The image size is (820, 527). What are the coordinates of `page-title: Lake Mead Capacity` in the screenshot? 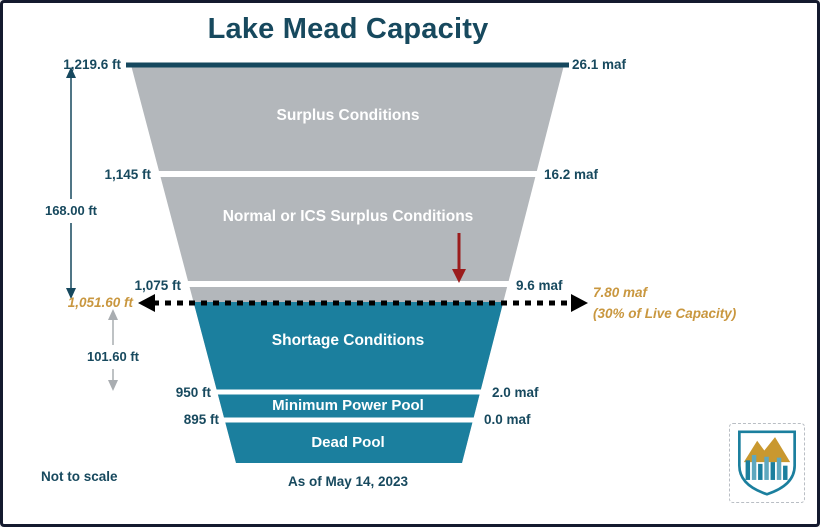 It's located at (348, 29).